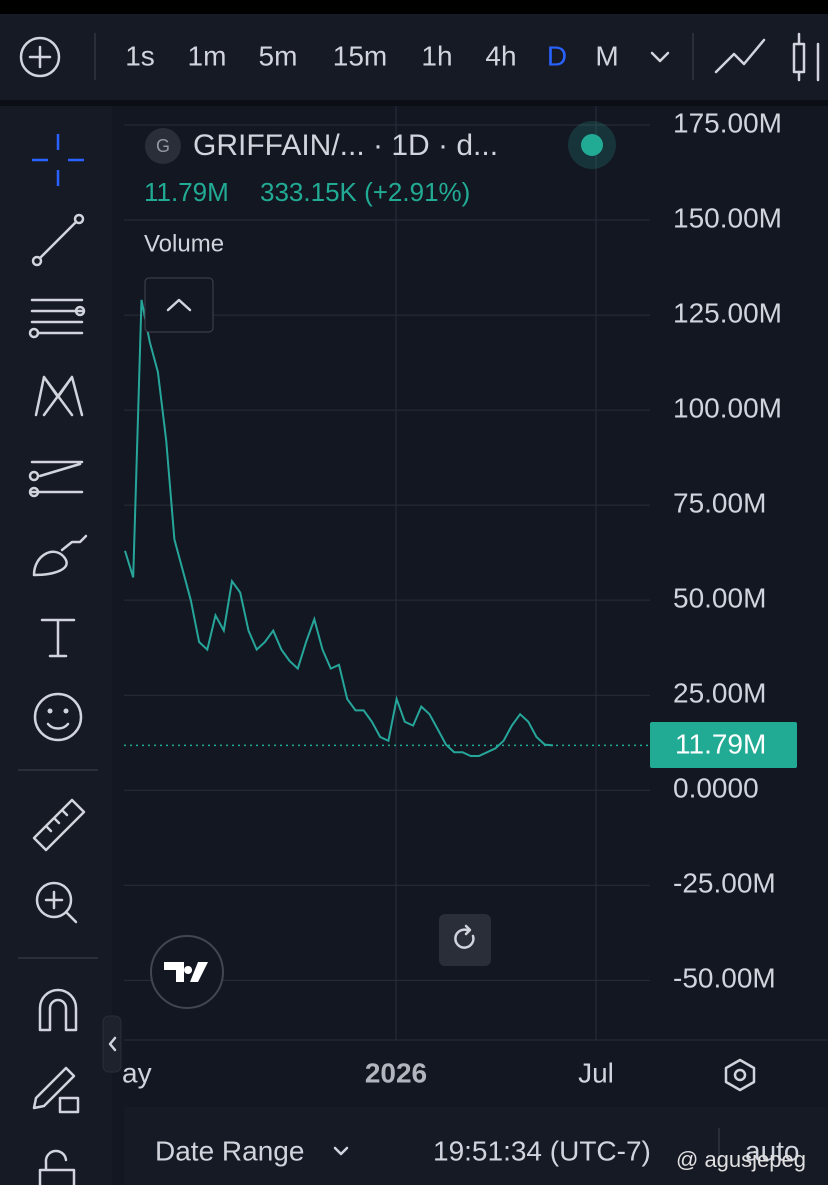 The image size is (828, 1185). What do you see at coordinates (58, 717) in the screenshot?
I see `icon-tool` at bounding box center [58, 717].